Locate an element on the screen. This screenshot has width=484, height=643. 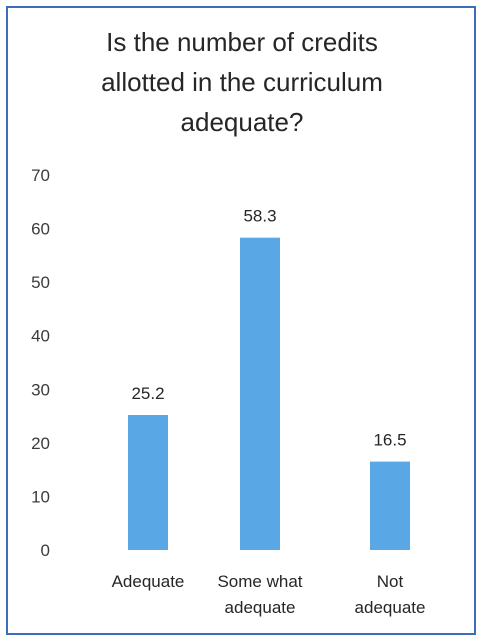
y-tick-label: 10 is located at coordinates (40, 496).